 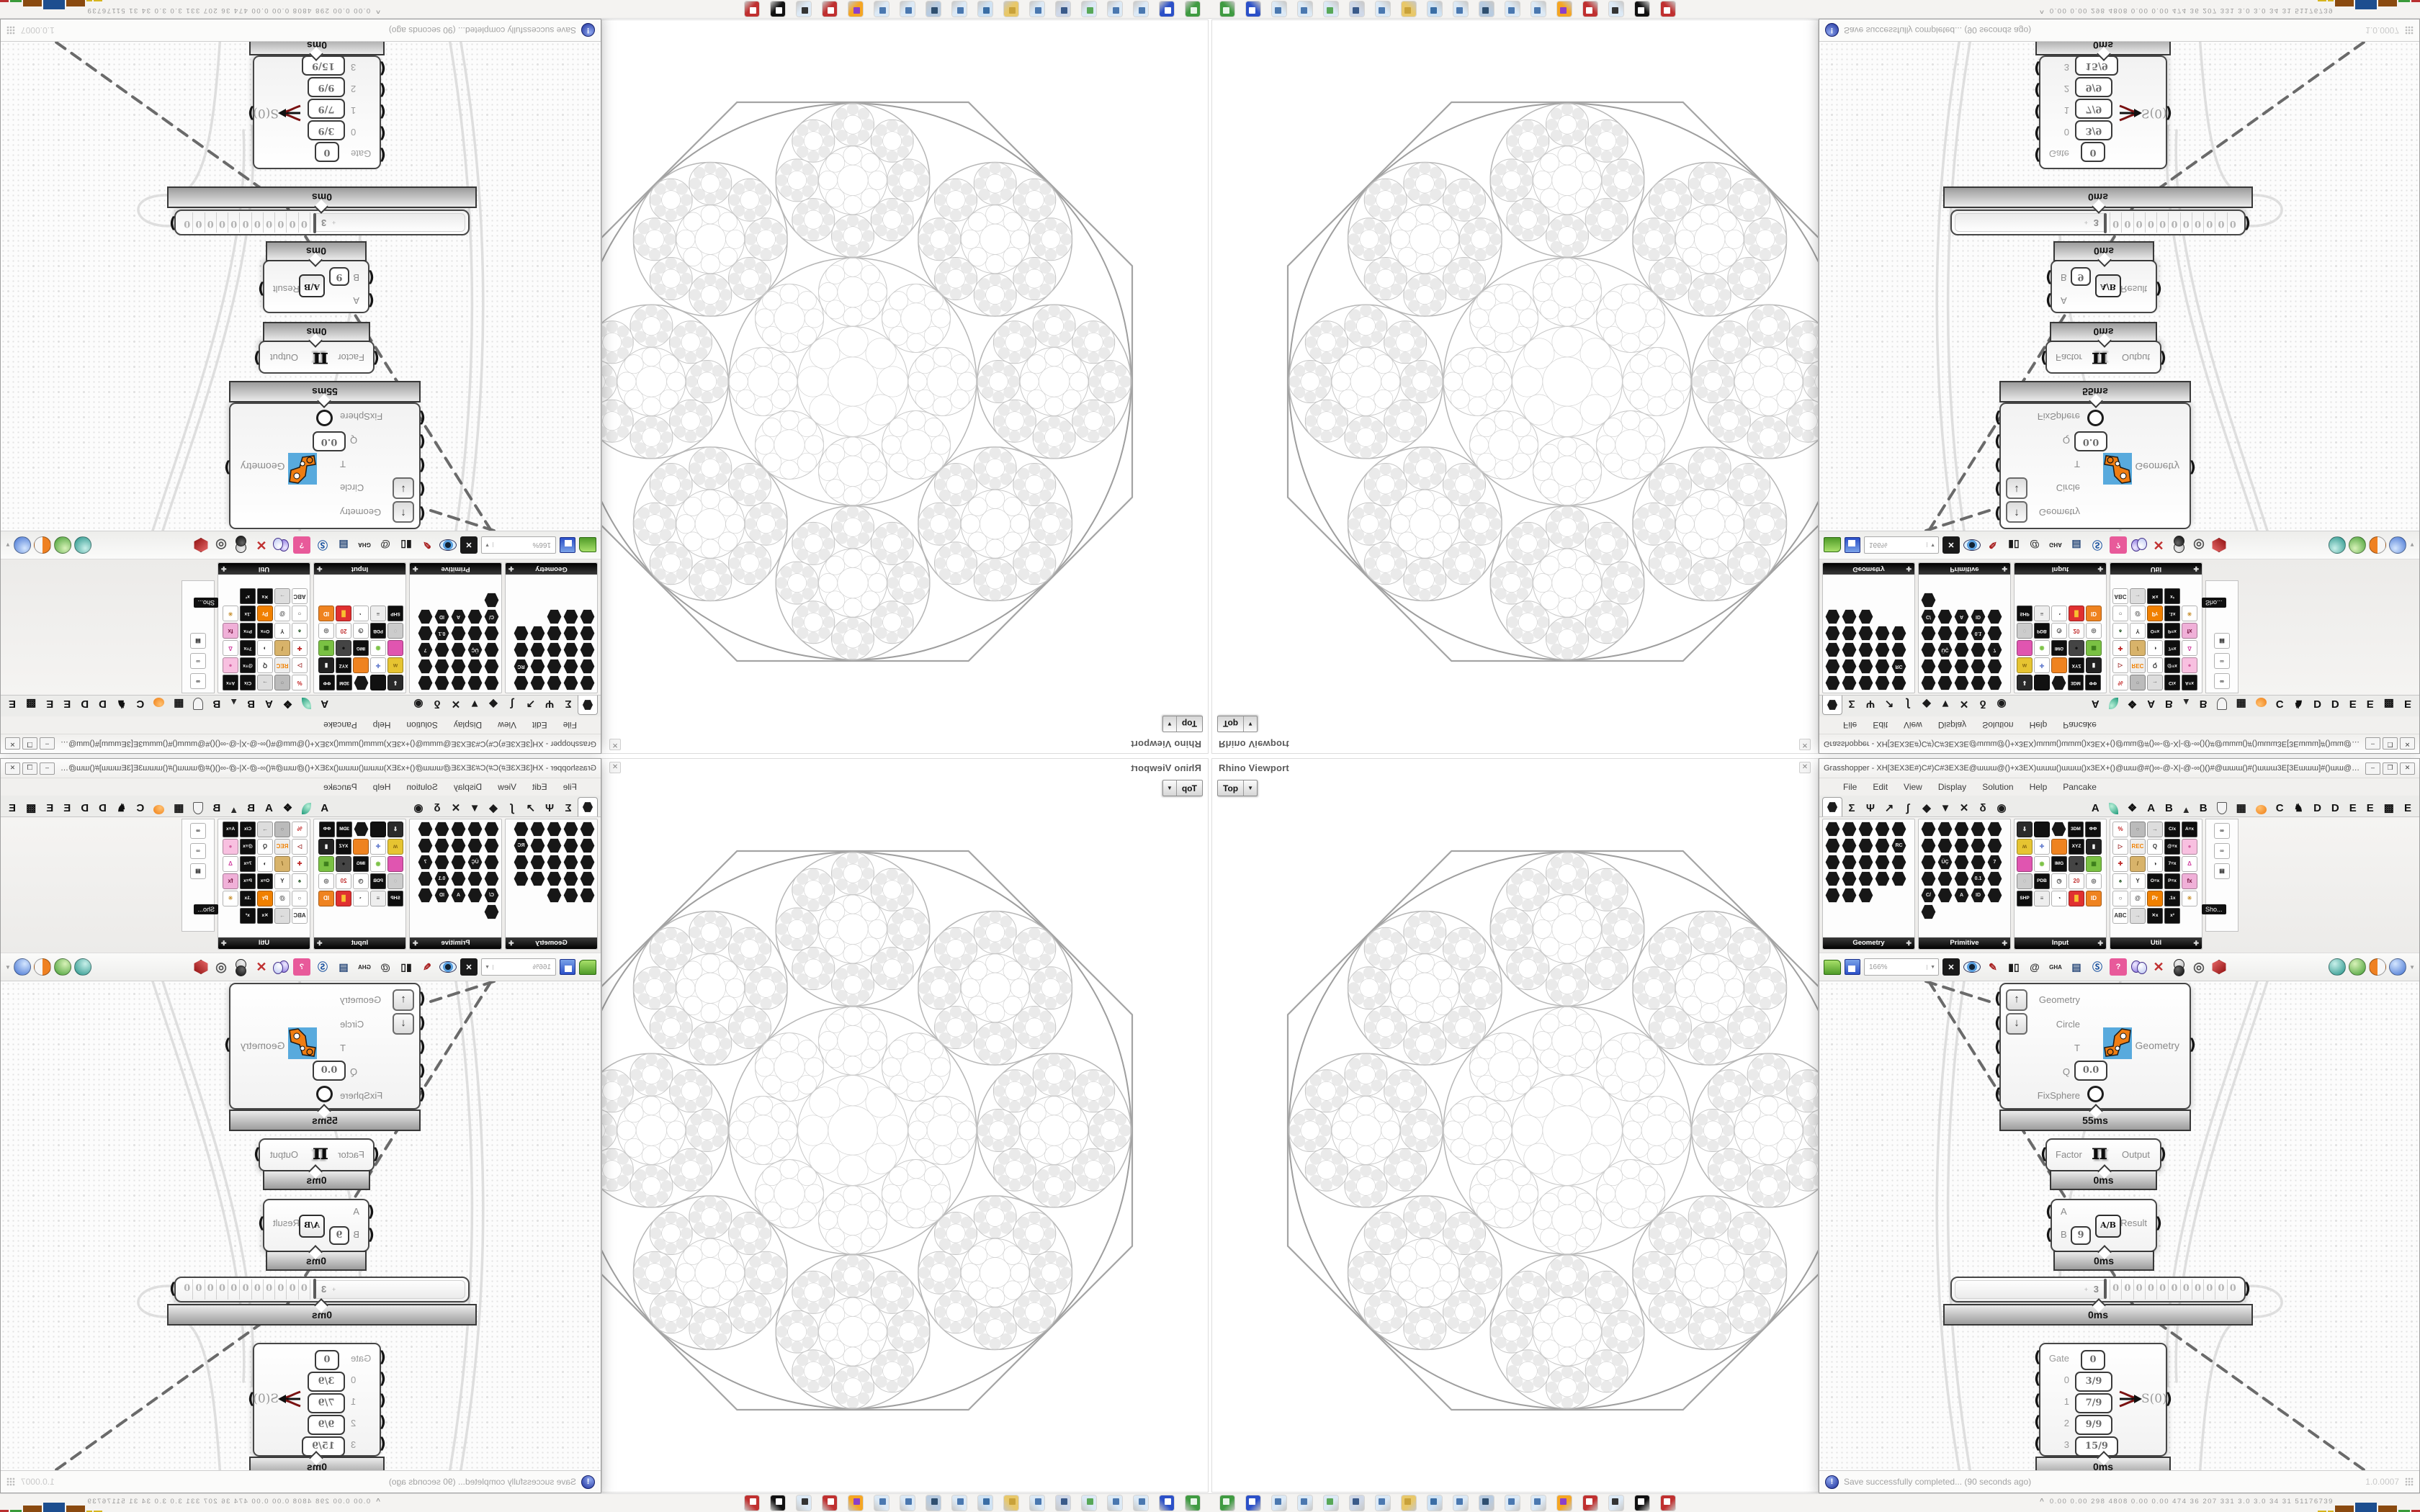 I want to click on component-icon: ⇓, so click(x=2025, y=829).